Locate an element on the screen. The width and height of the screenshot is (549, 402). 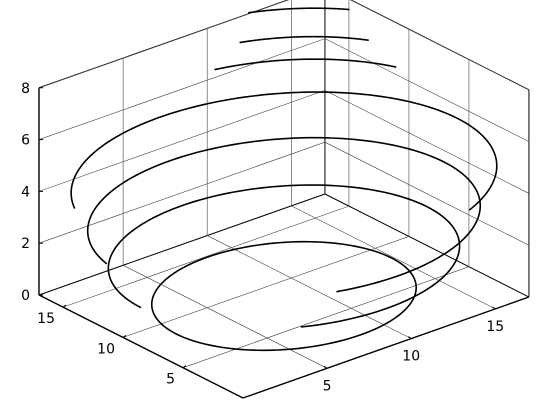
x-axis-line is located at coordinates (386, 347).